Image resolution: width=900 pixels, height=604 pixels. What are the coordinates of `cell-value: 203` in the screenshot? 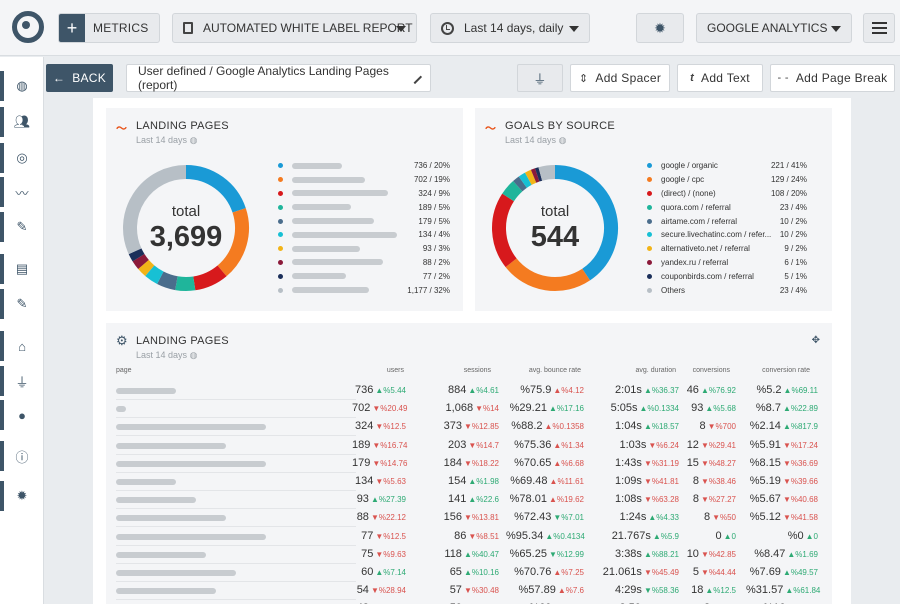 It's located at (457, 444).